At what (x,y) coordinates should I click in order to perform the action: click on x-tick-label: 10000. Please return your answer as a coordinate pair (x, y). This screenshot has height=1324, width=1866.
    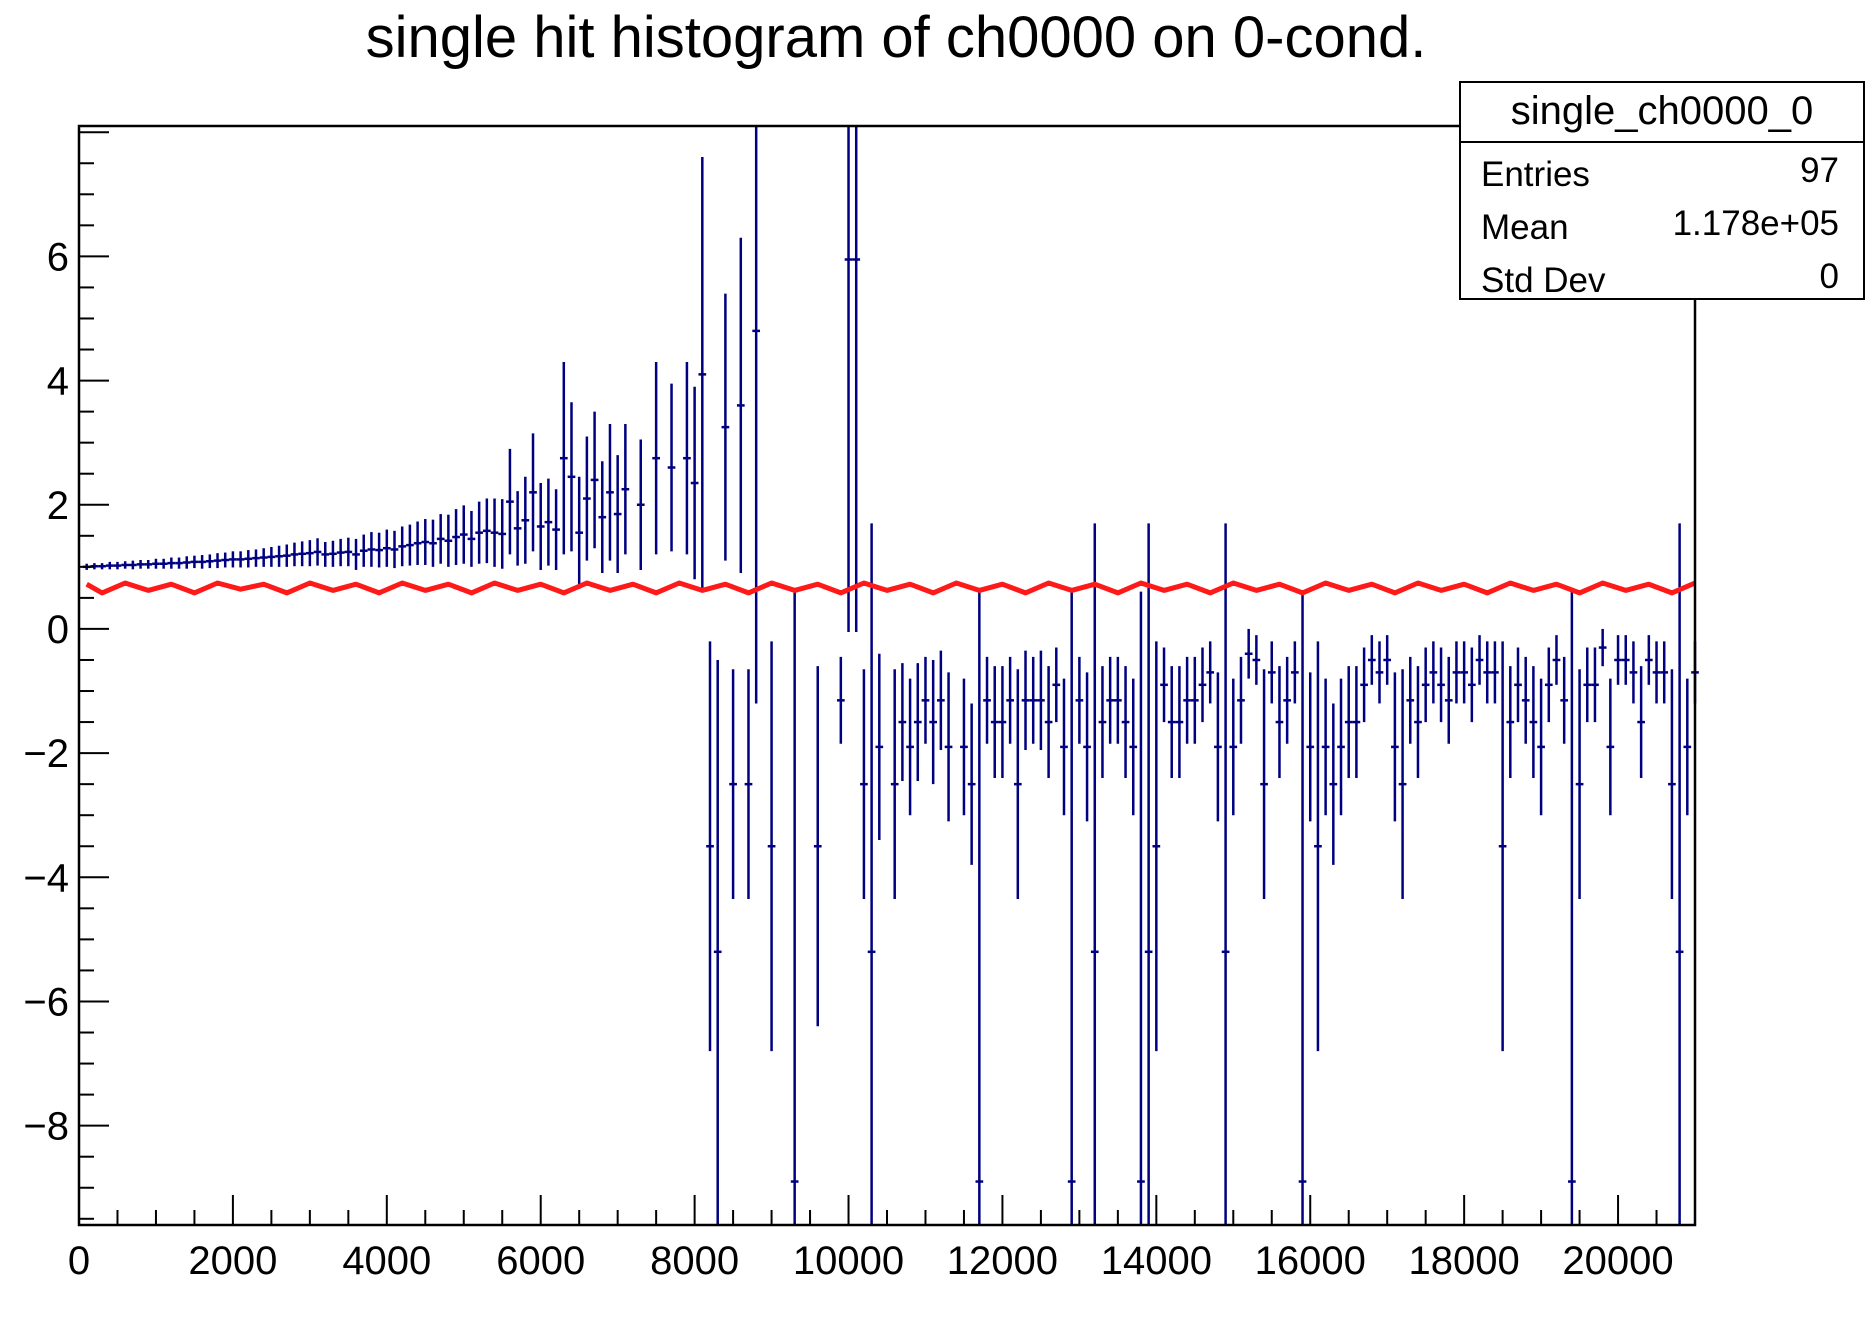
    Looking at the image, I should click on (848, 1261).